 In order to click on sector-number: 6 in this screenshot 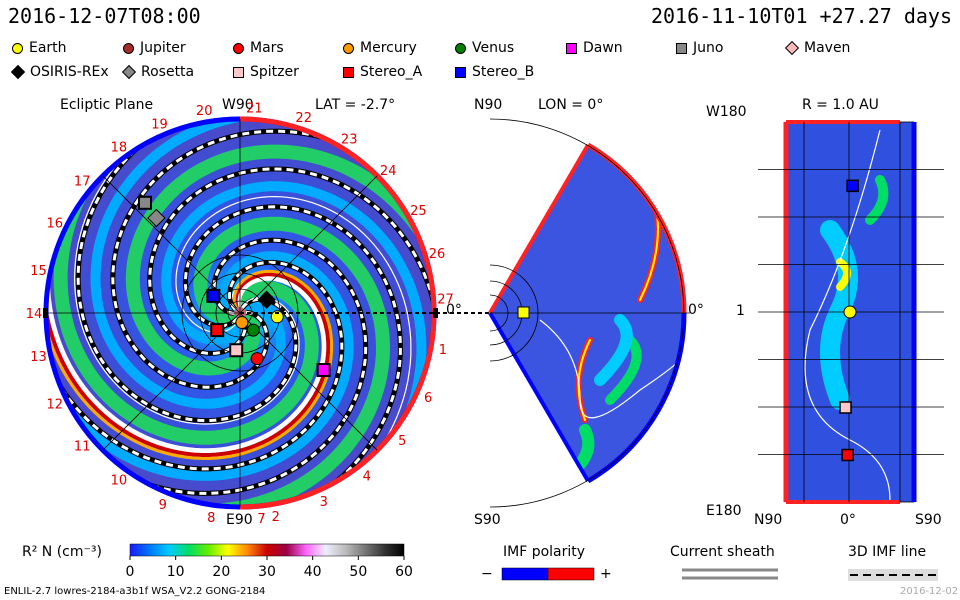, I will do `click(428, 398)`.